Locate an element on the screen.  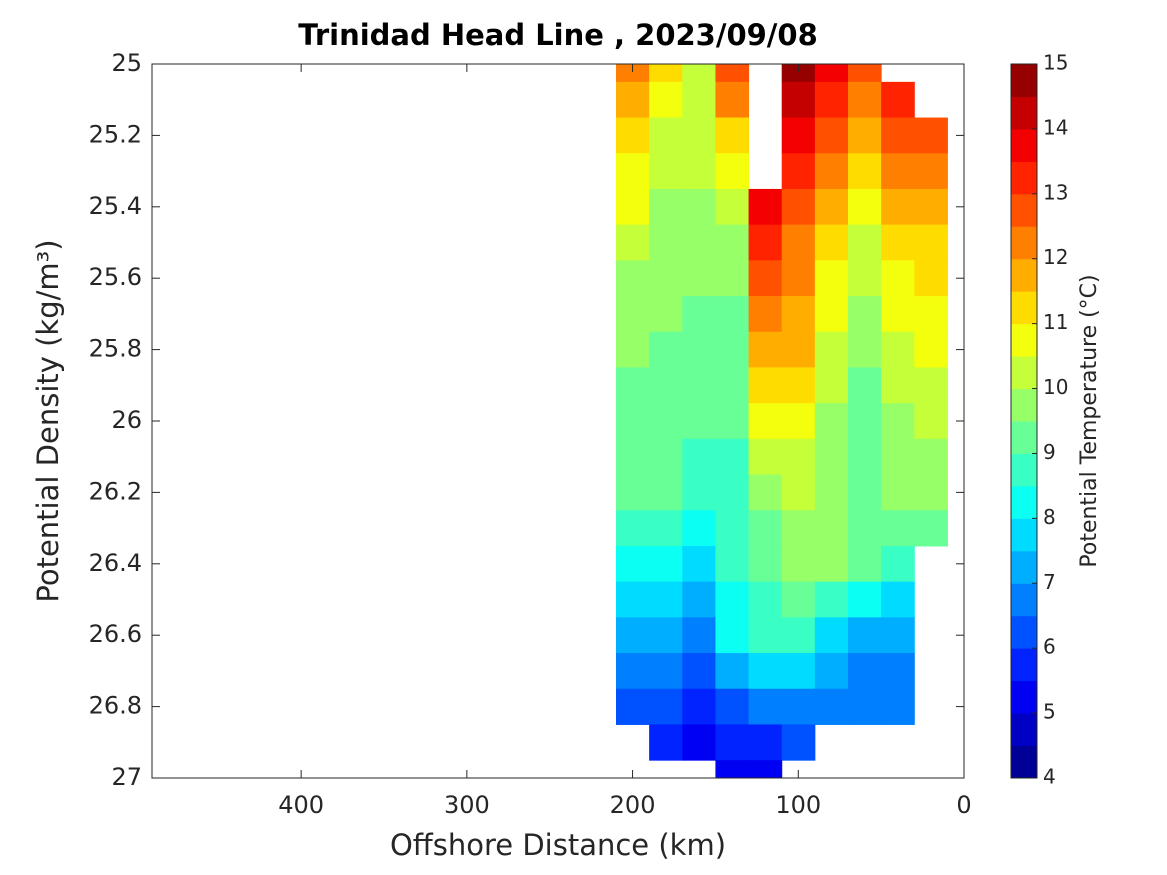
colorbar-tick-label: 8 is located at coordinates (1049, 517).